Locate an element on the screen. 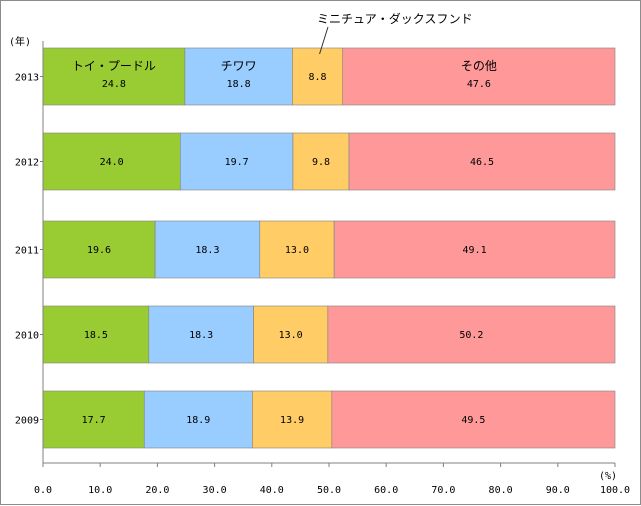 The image size is (641, 506). y-tick-label: 2013 is located at coordinates (27, 78).